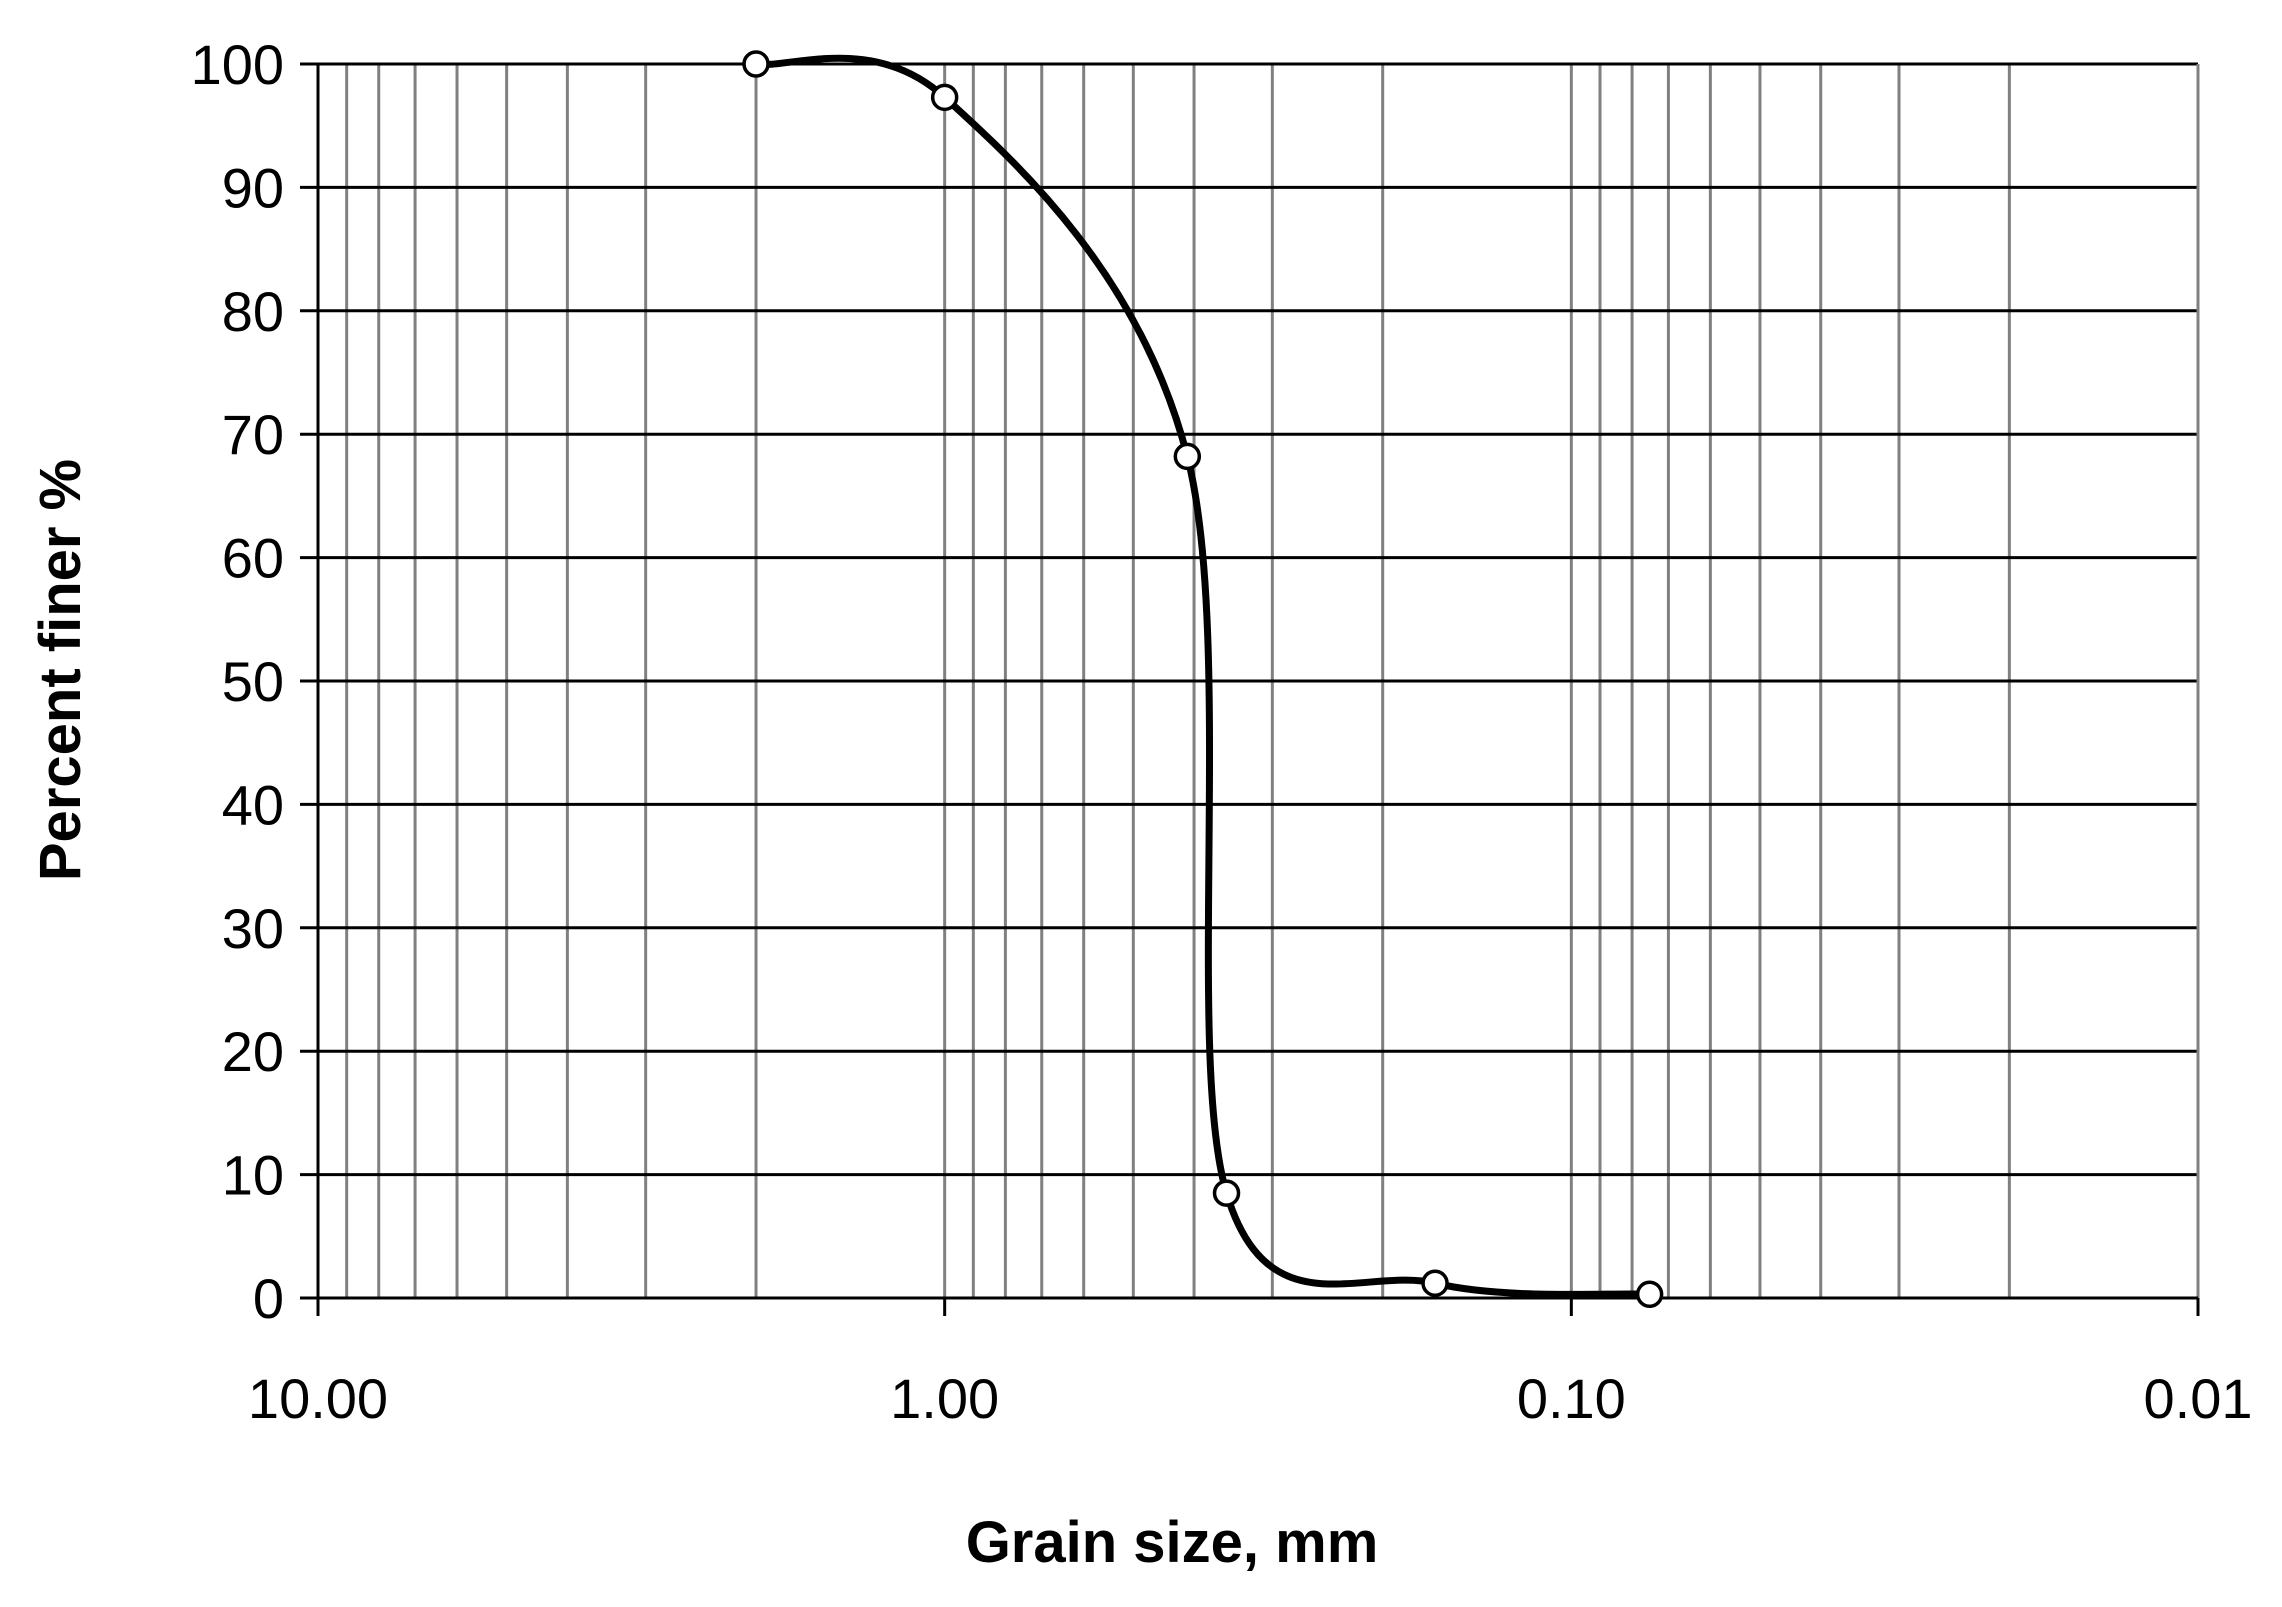 The image size is (2282, 1607). I want to click on y-tick-label: 90, so click(253, 187).